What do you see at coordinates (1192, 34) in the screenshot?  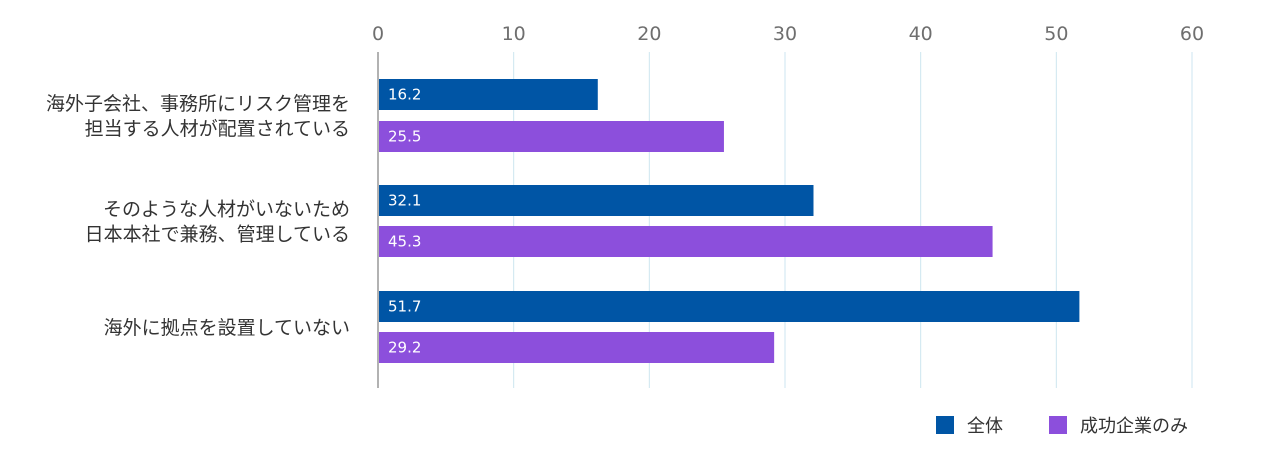 I see `x-tick-label: 60` at bounding box center [1192, 34].